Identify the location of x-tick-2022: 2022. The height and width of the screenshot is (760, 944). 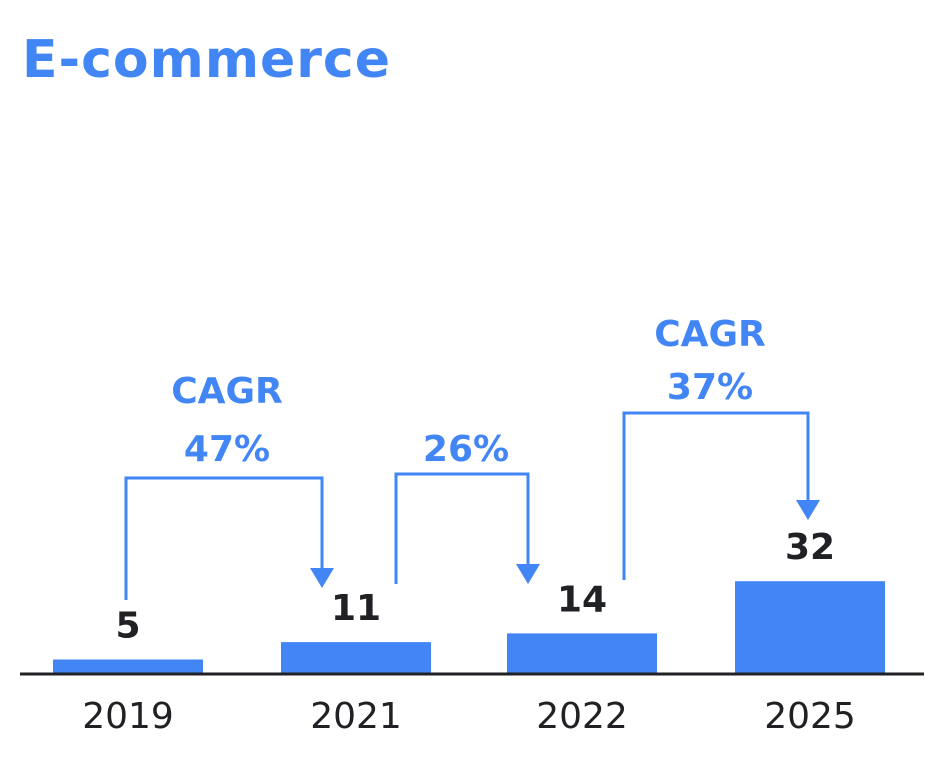
(582, 716).